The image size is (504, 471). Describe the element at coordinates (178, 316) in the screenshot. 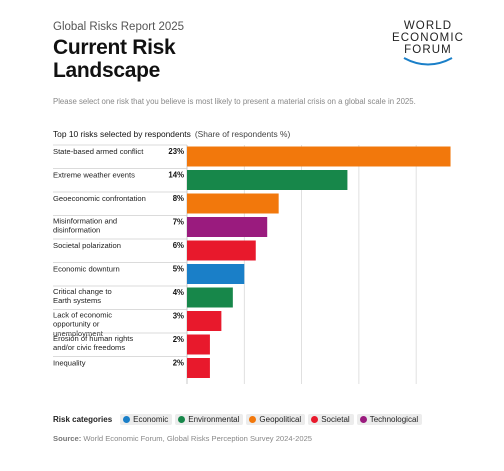

I see `value-label: 3%` at that location.